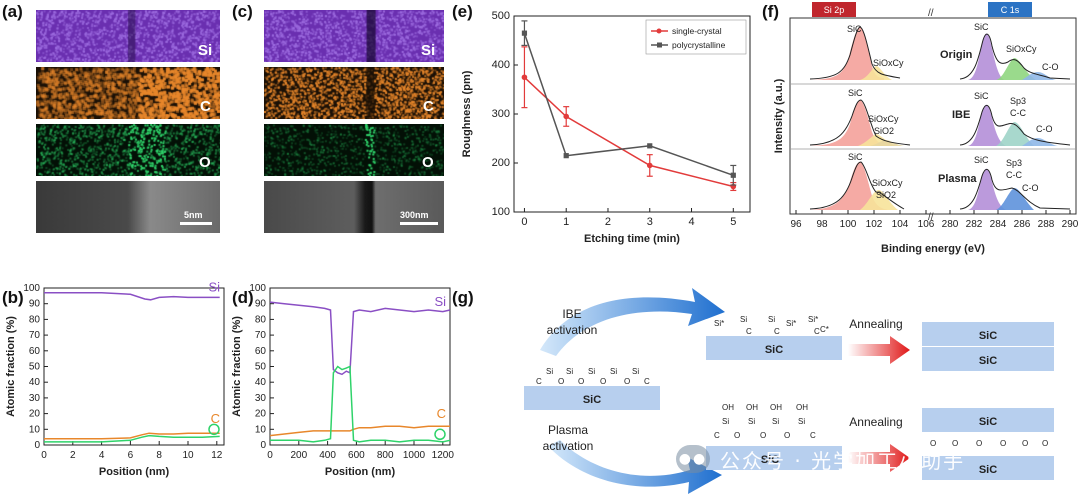  I want to click on eds-map-si-c, so click(354, 36).